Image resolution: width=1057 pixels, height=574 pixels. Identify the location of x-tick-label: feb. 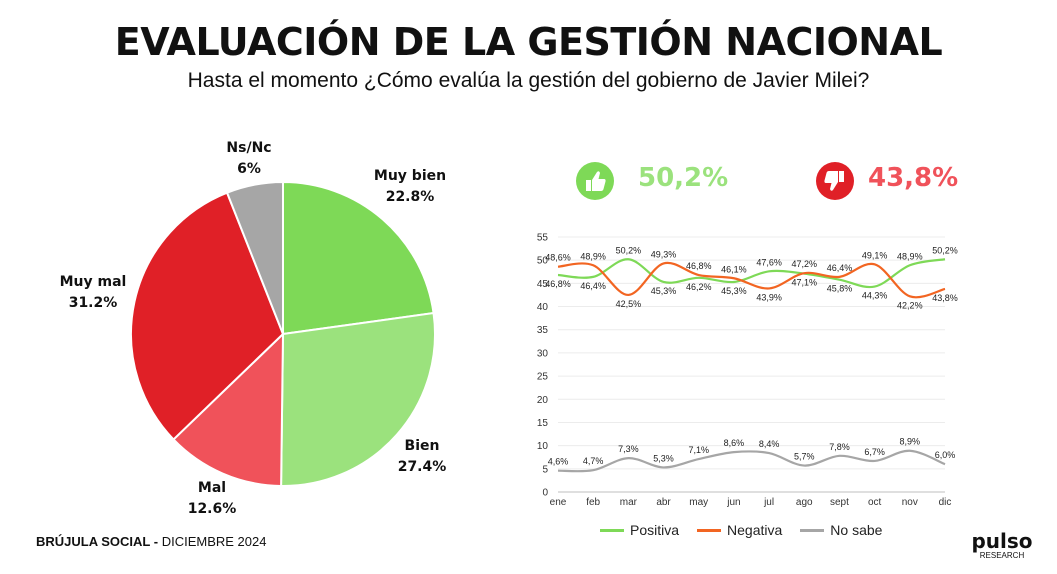
(593, 502).